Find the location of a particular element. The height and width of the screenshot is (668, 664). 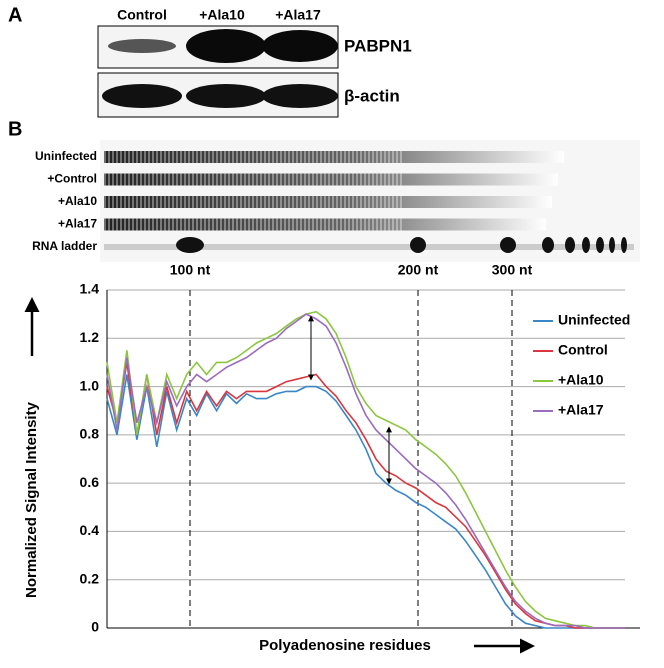

lane-label: +Ala17 is located at coordinates (298, 15).